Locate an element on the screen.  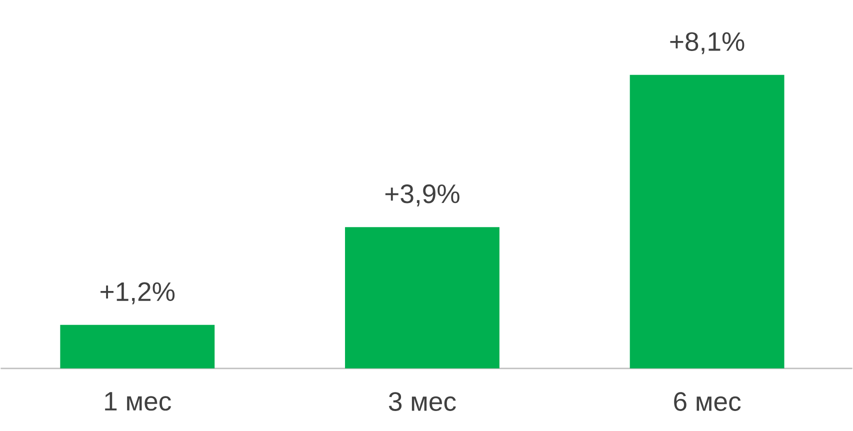
data-label: +8,1% is located at coordinates (707, 43).